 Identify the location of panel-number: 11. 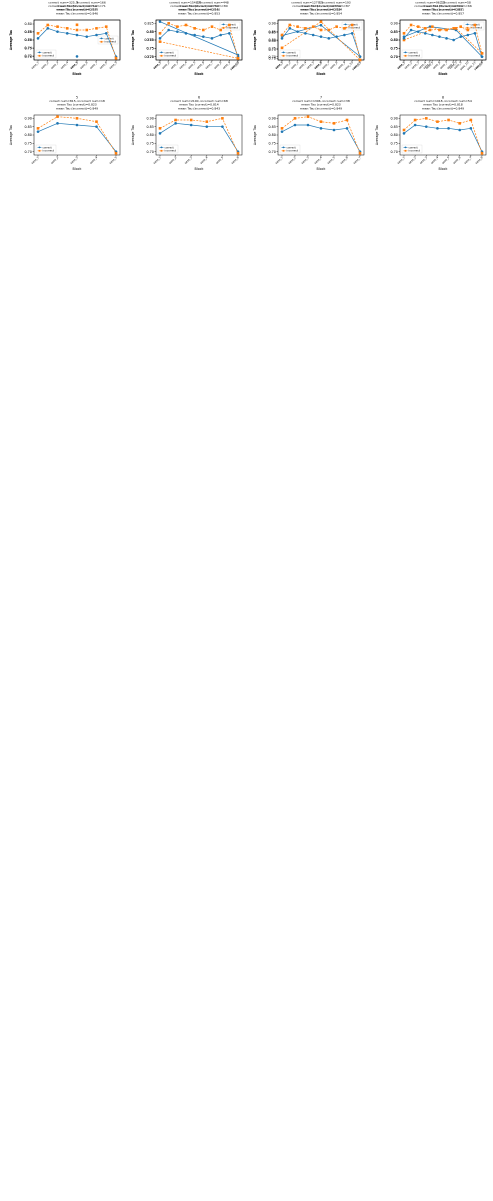
(321, 3).